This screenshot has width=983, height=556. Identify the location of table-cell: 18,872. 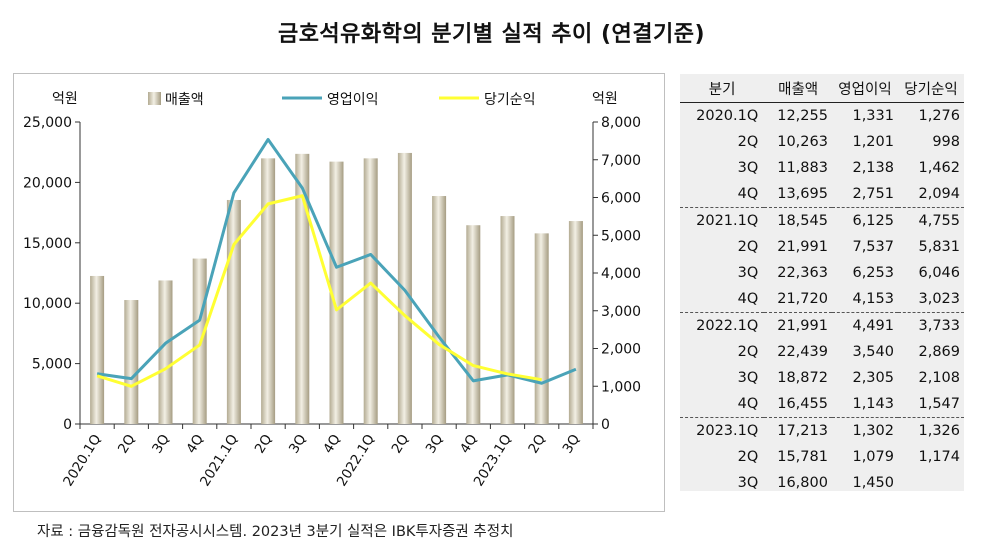
(802, 378).